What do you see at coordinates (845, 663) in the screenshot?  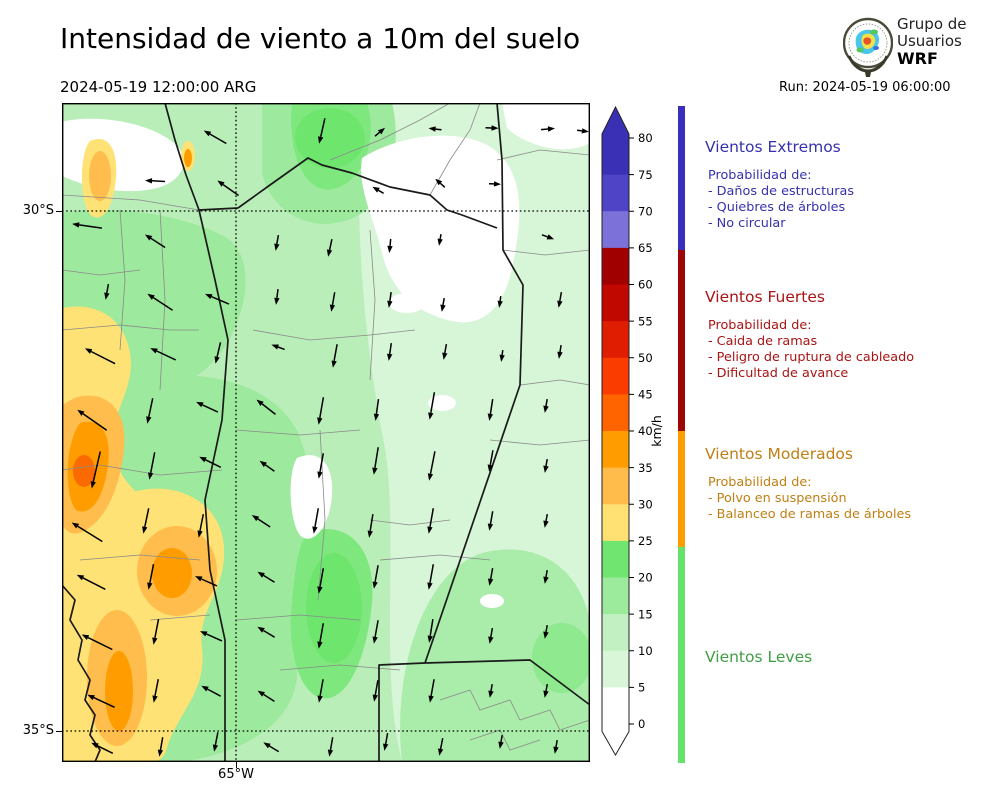 I see `legend-section: Vientos Leves` at bounding box center [845, 663].